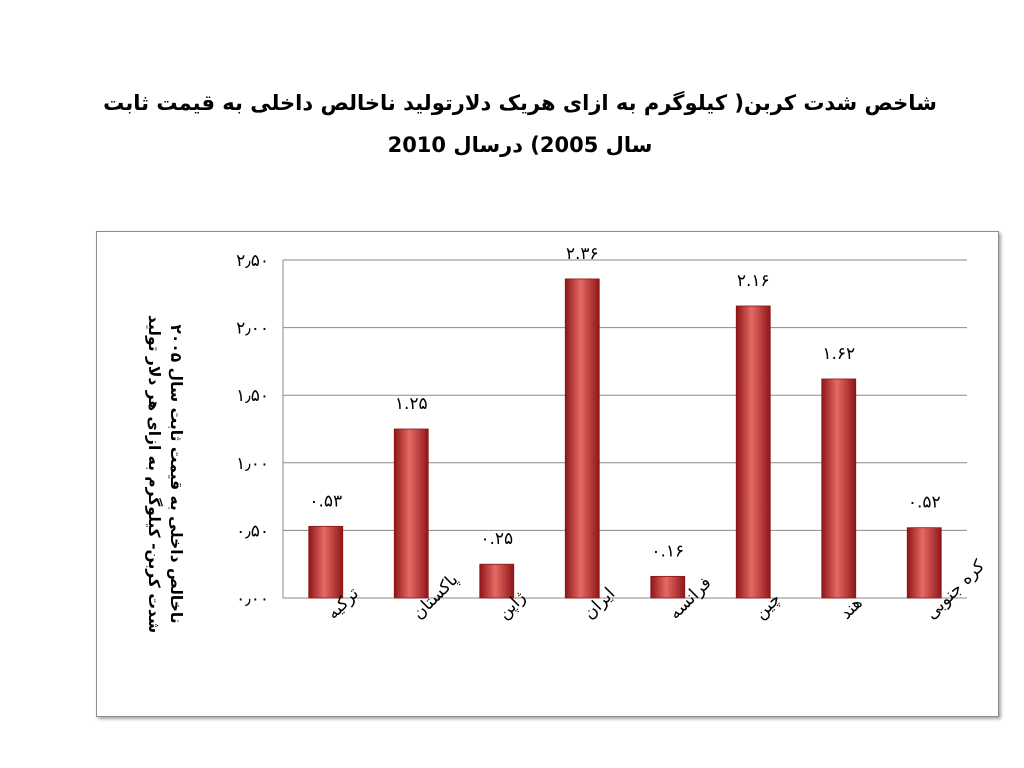 This screenshot has height=768, width=1024. I want to click on y-axis-ticks: ۰٫۰۰ ۰٫۵۰ ۱٫۰۰ ۱٫۵۰ ۲٫۰۰ ۲٫۵۰, so click(252, 430).